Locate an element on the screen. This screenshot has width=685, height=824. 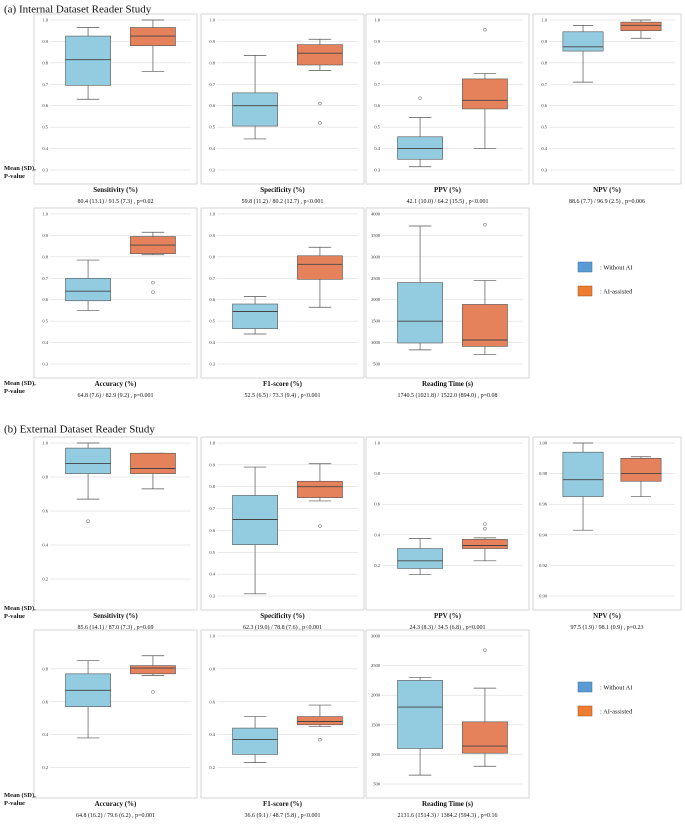
legend: : Without AI: AI-assisted is located at coordinates (605, 699).